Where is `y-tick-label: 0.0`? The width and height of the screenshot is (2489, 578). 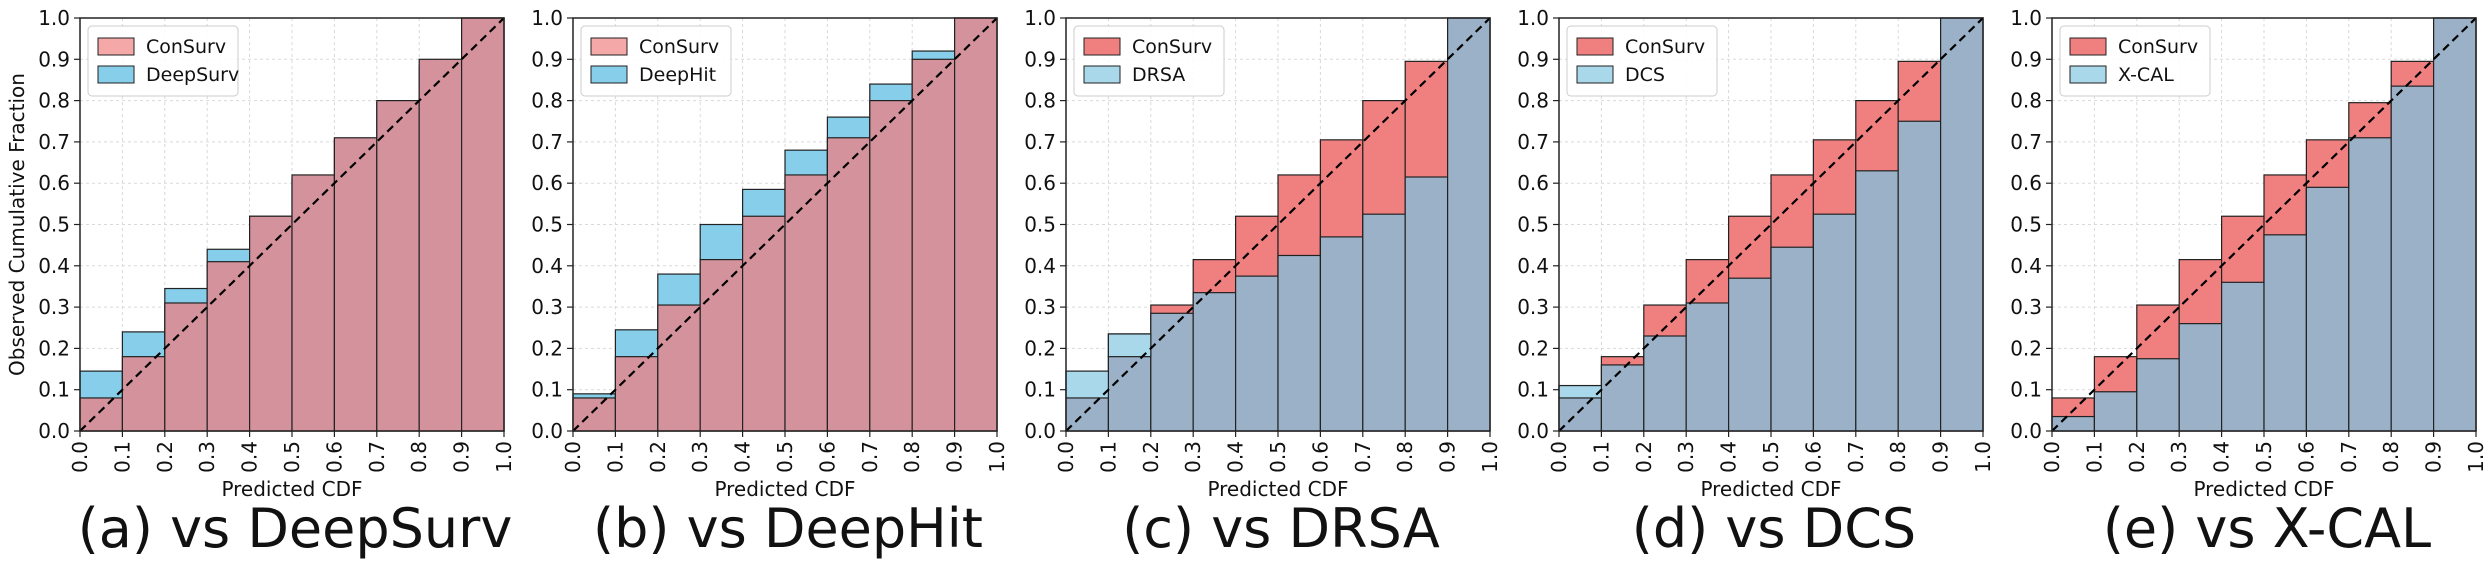
y-tick-label: 0.0 is located at coordinates (1533, 431).